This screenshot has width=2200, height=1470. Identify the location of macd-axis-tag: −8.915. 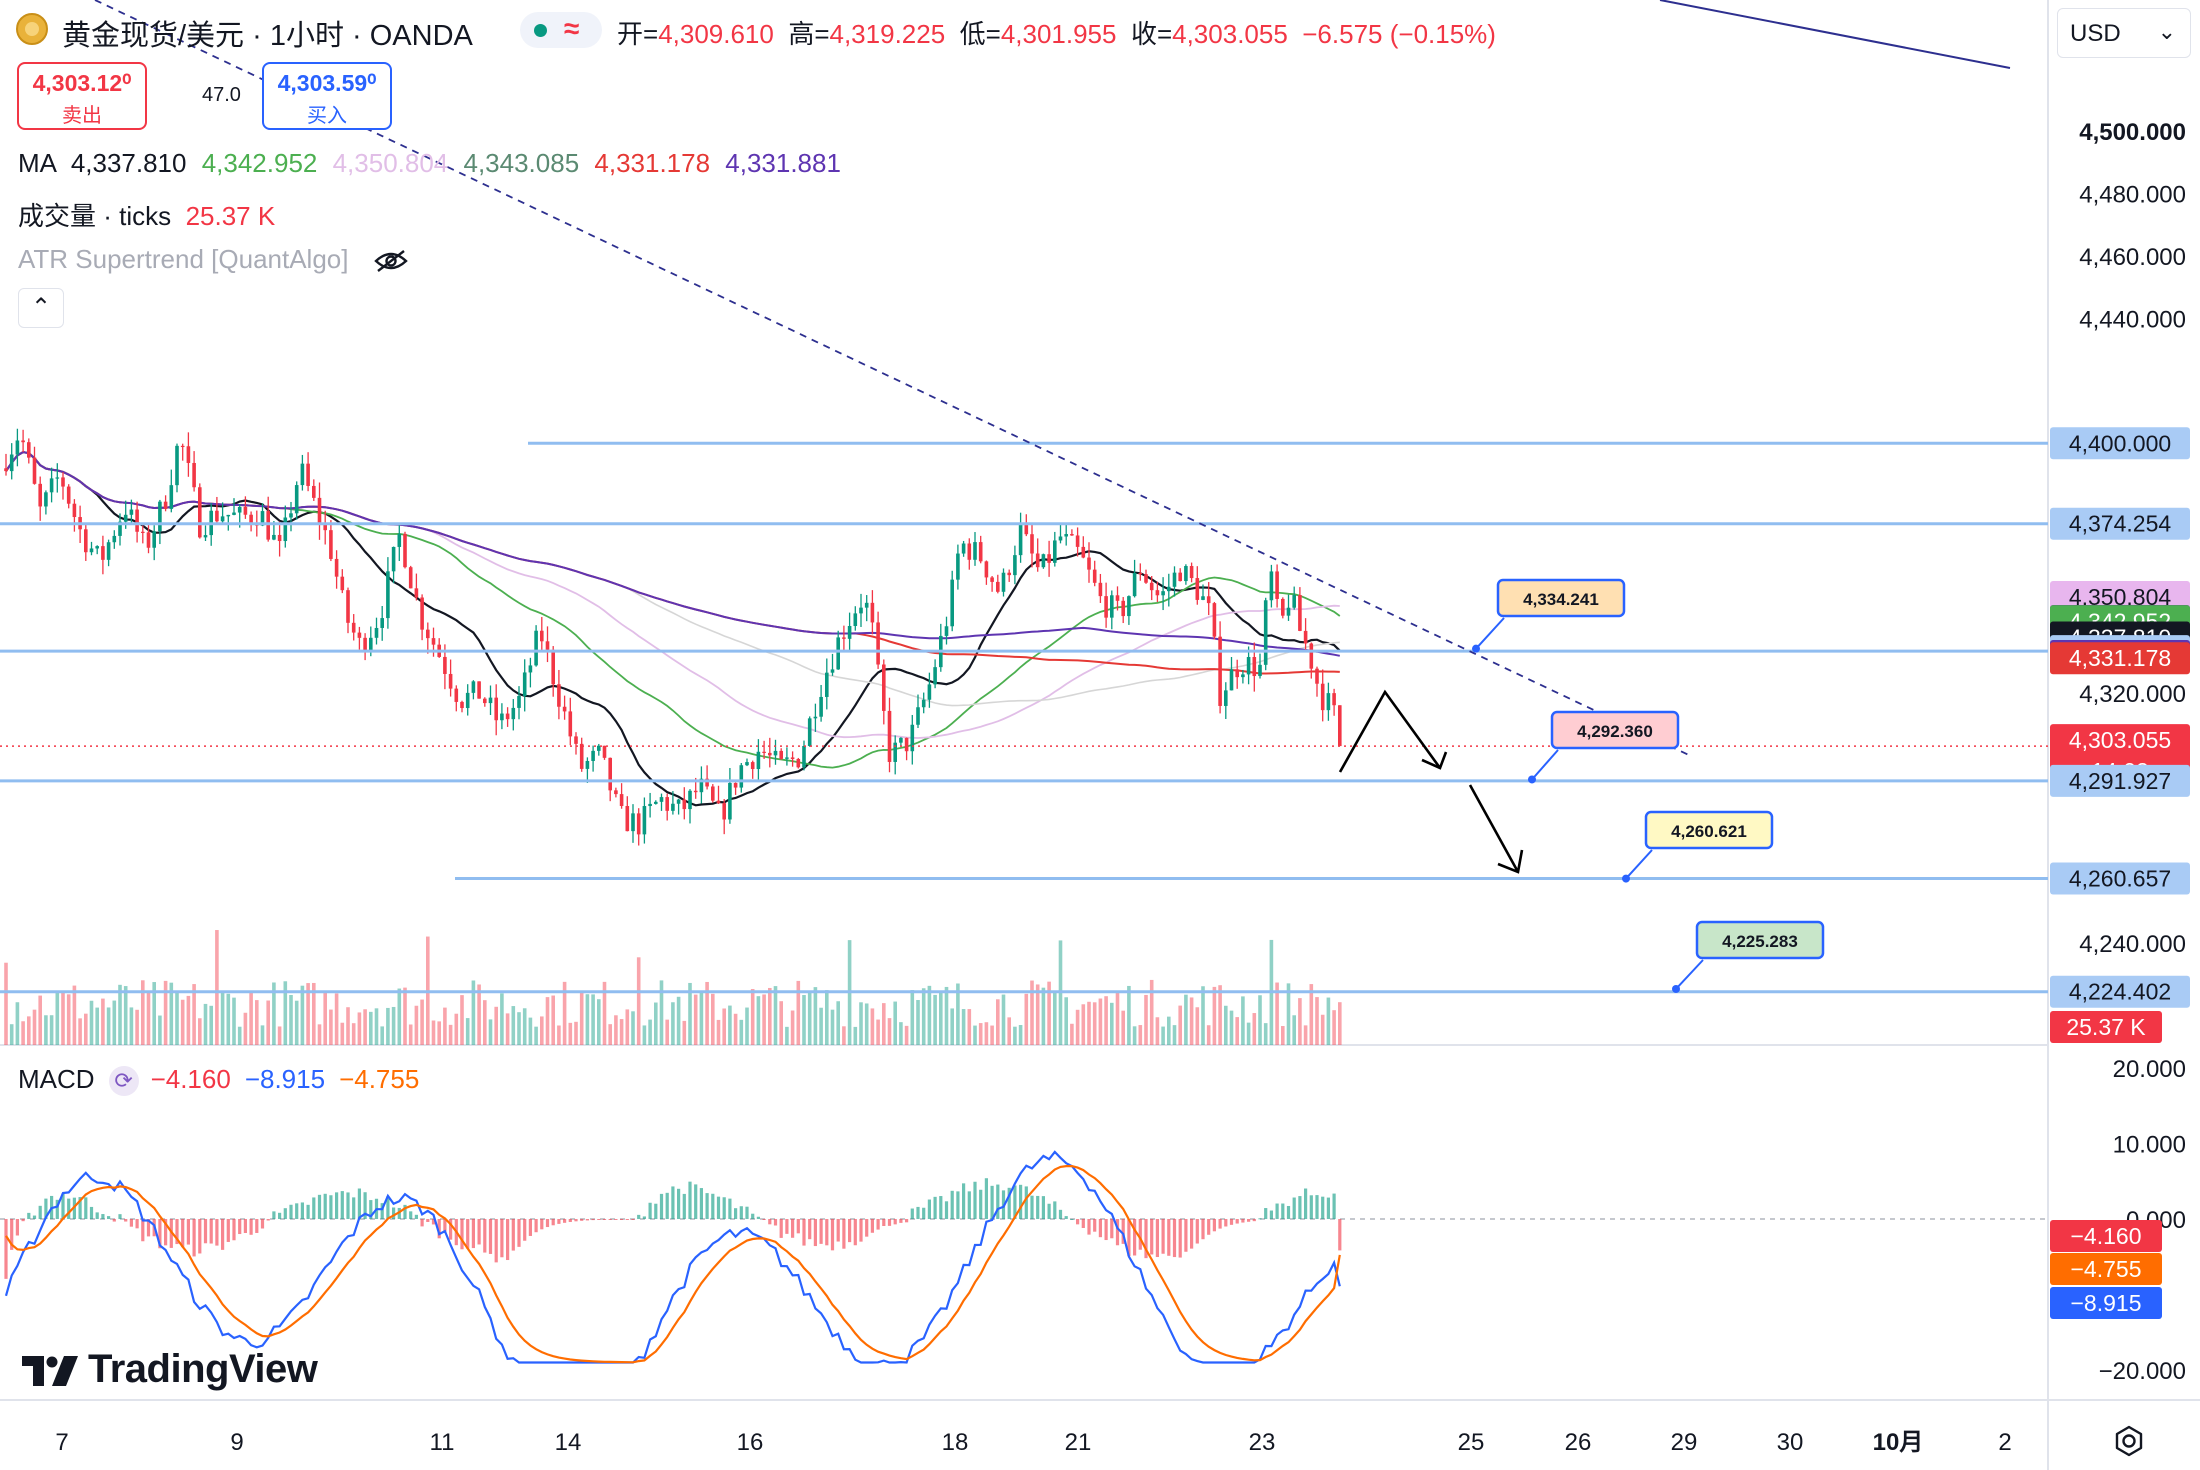
(2106, 1303).